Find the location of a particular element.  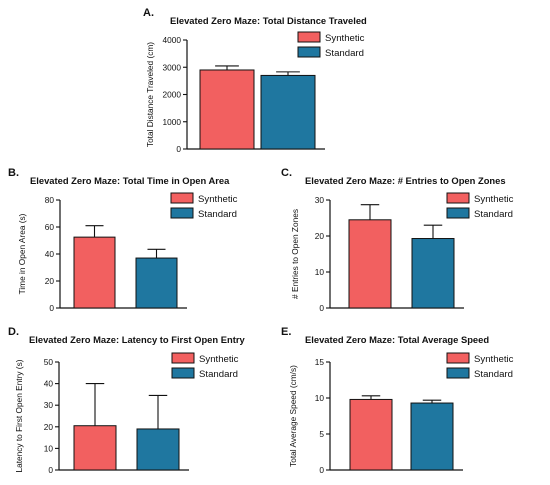

y-tick-label: 15 is located at coordinates (320, 362).